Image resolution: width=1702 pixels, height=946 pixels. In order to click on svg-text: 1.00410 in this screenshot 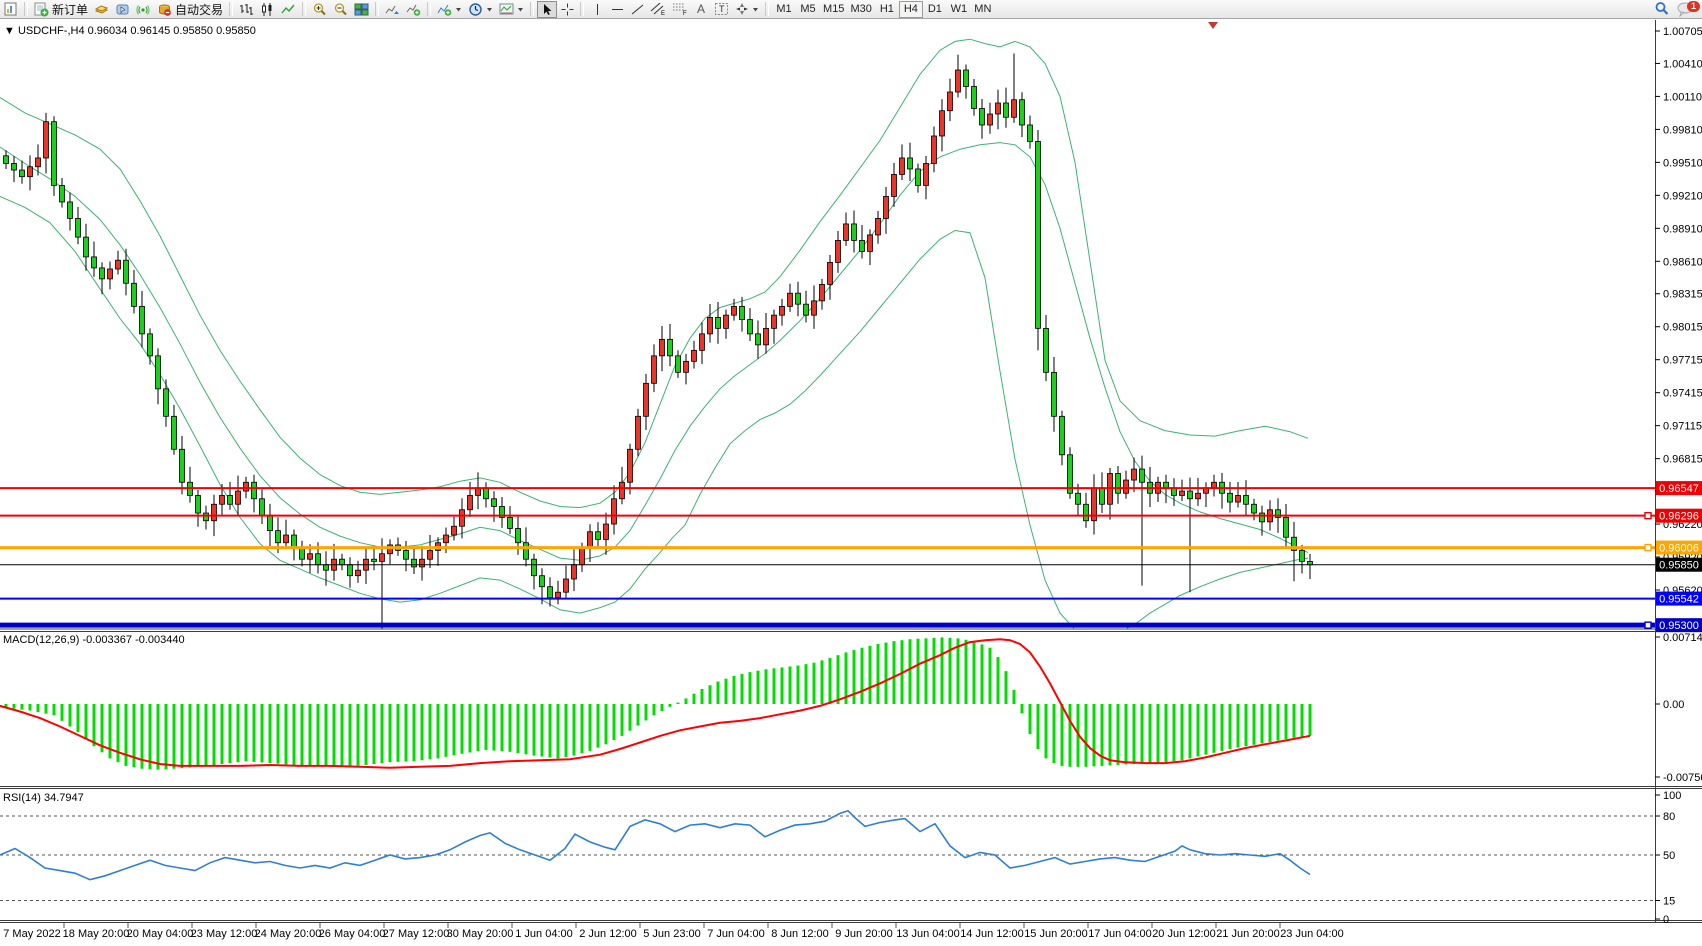, I will do `click(1682, 64)`.